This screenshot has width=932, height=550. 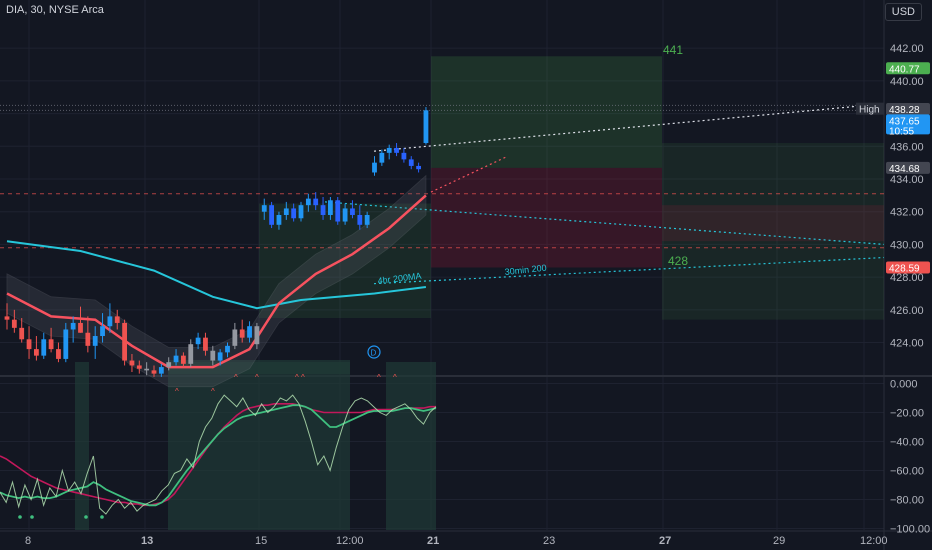 I want to click on dividend-marker-label: D, so click(x=374, y=353).